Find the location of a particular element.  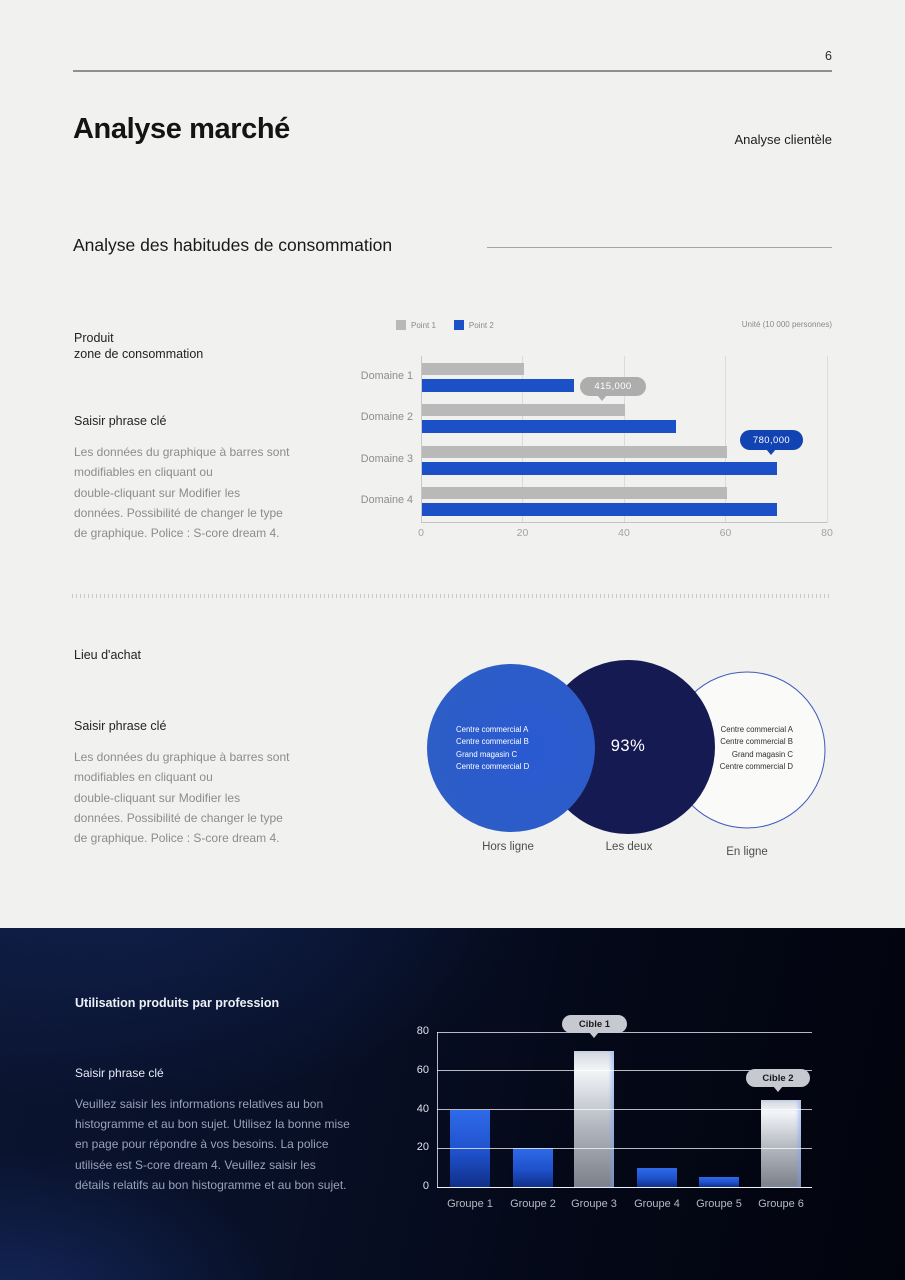

category-label: Domaine 4 is located at coordinates (386, 499).